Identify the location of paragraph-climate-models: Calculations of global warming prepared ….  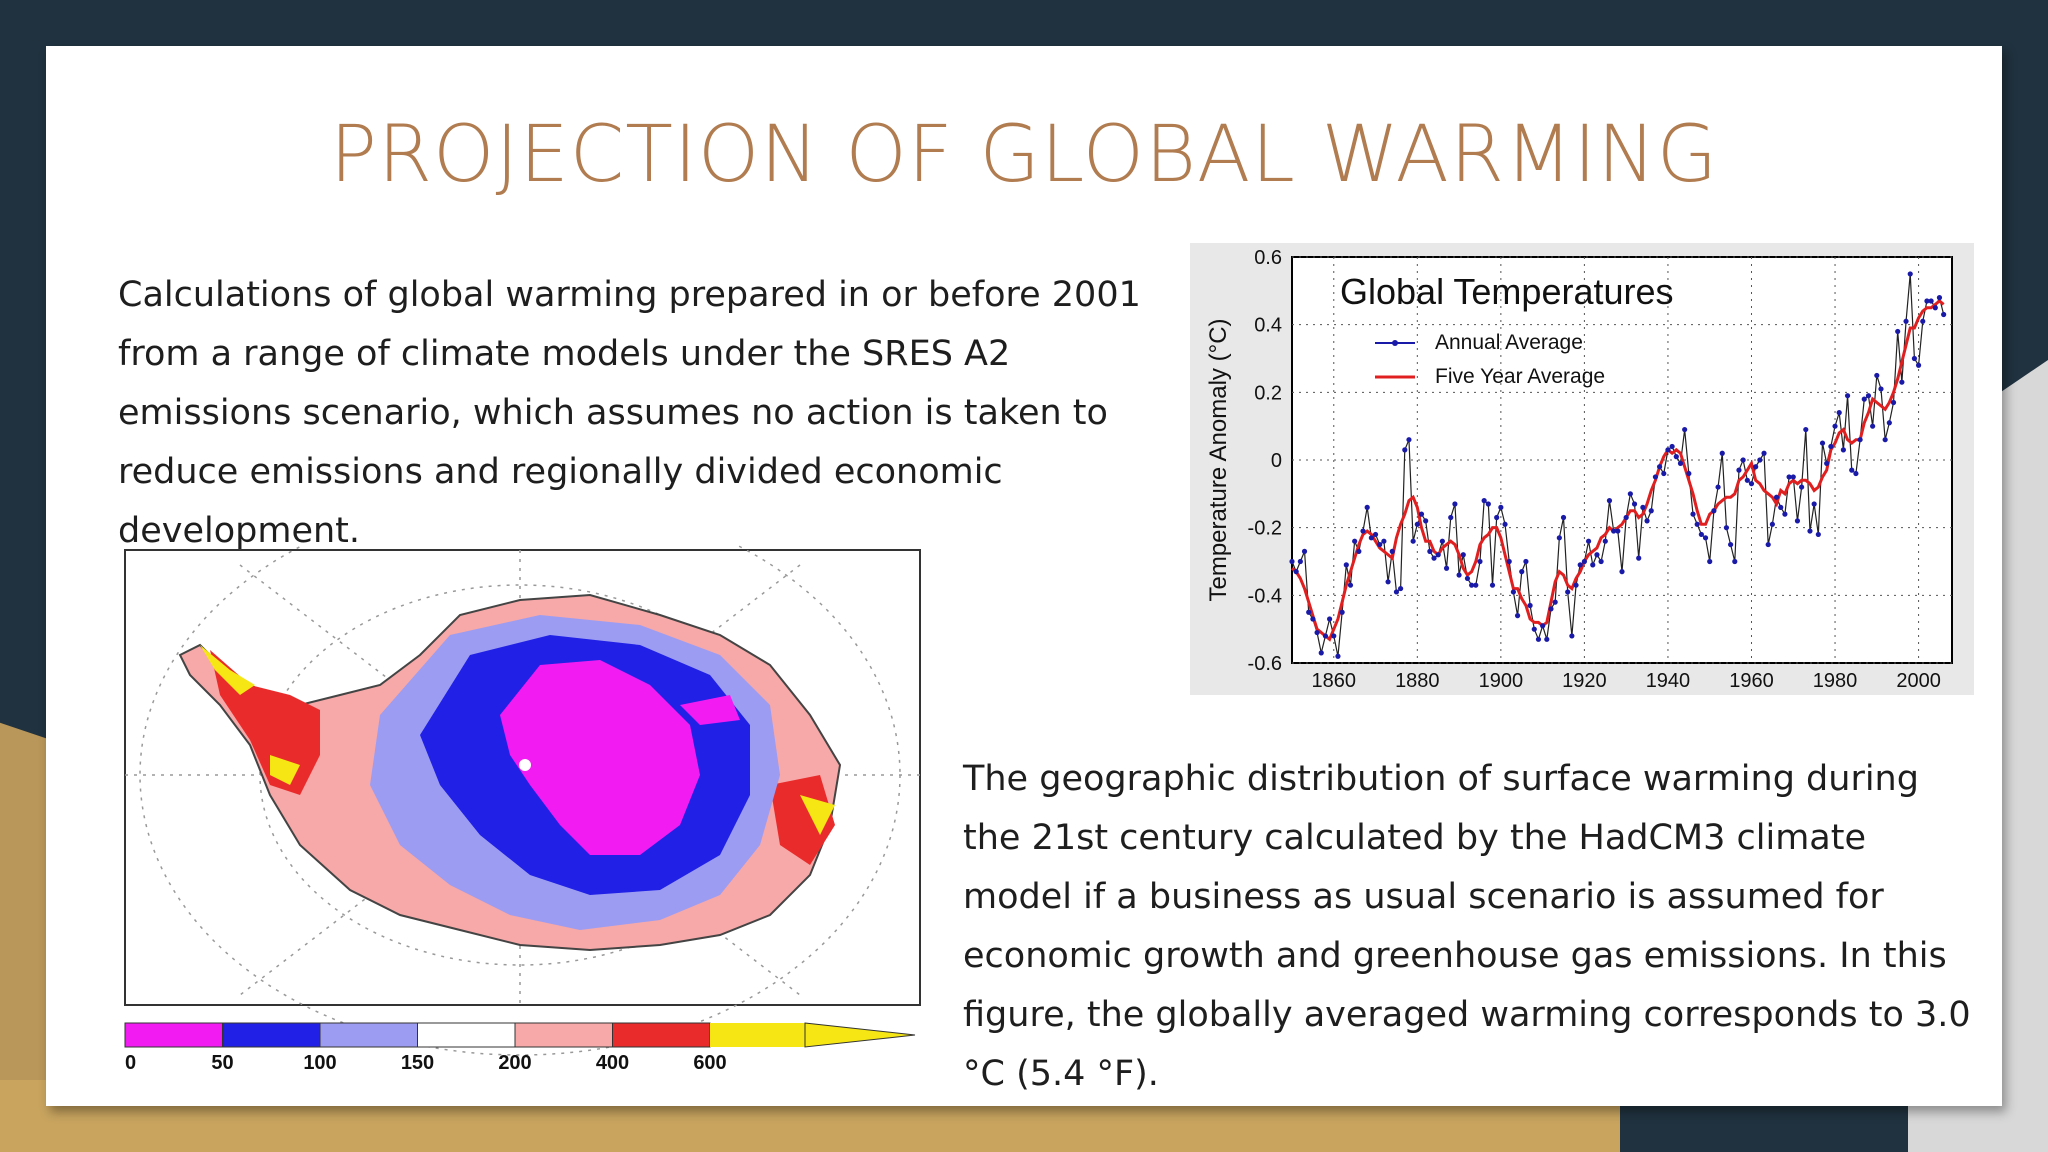
(629, 413).